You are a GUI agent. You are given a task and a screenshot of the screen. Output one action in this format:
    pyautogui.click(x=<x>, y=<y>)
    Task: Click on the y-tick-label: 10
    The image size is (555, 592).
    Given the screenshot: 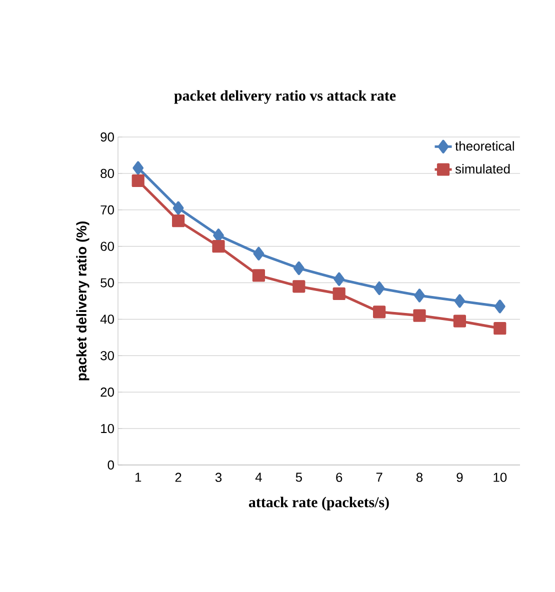 What is the action you would take?
    pyautogui.click(x=107, y=429)
    